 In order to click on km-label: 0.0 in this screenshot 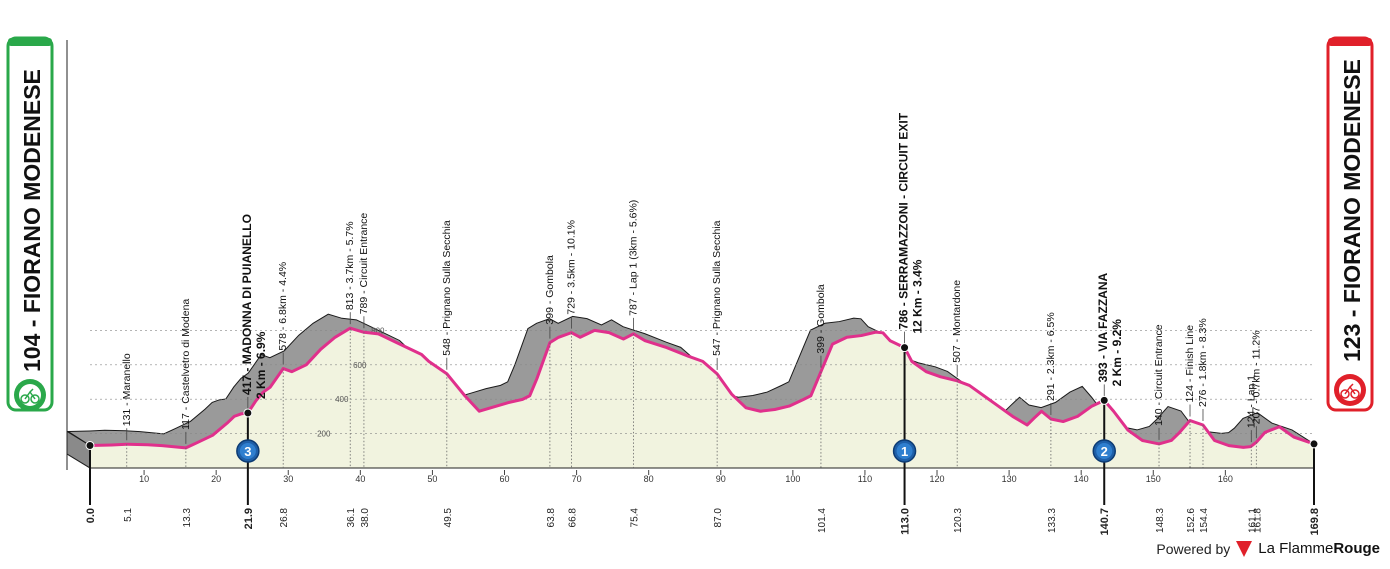, I will do `click(91, 515)`.